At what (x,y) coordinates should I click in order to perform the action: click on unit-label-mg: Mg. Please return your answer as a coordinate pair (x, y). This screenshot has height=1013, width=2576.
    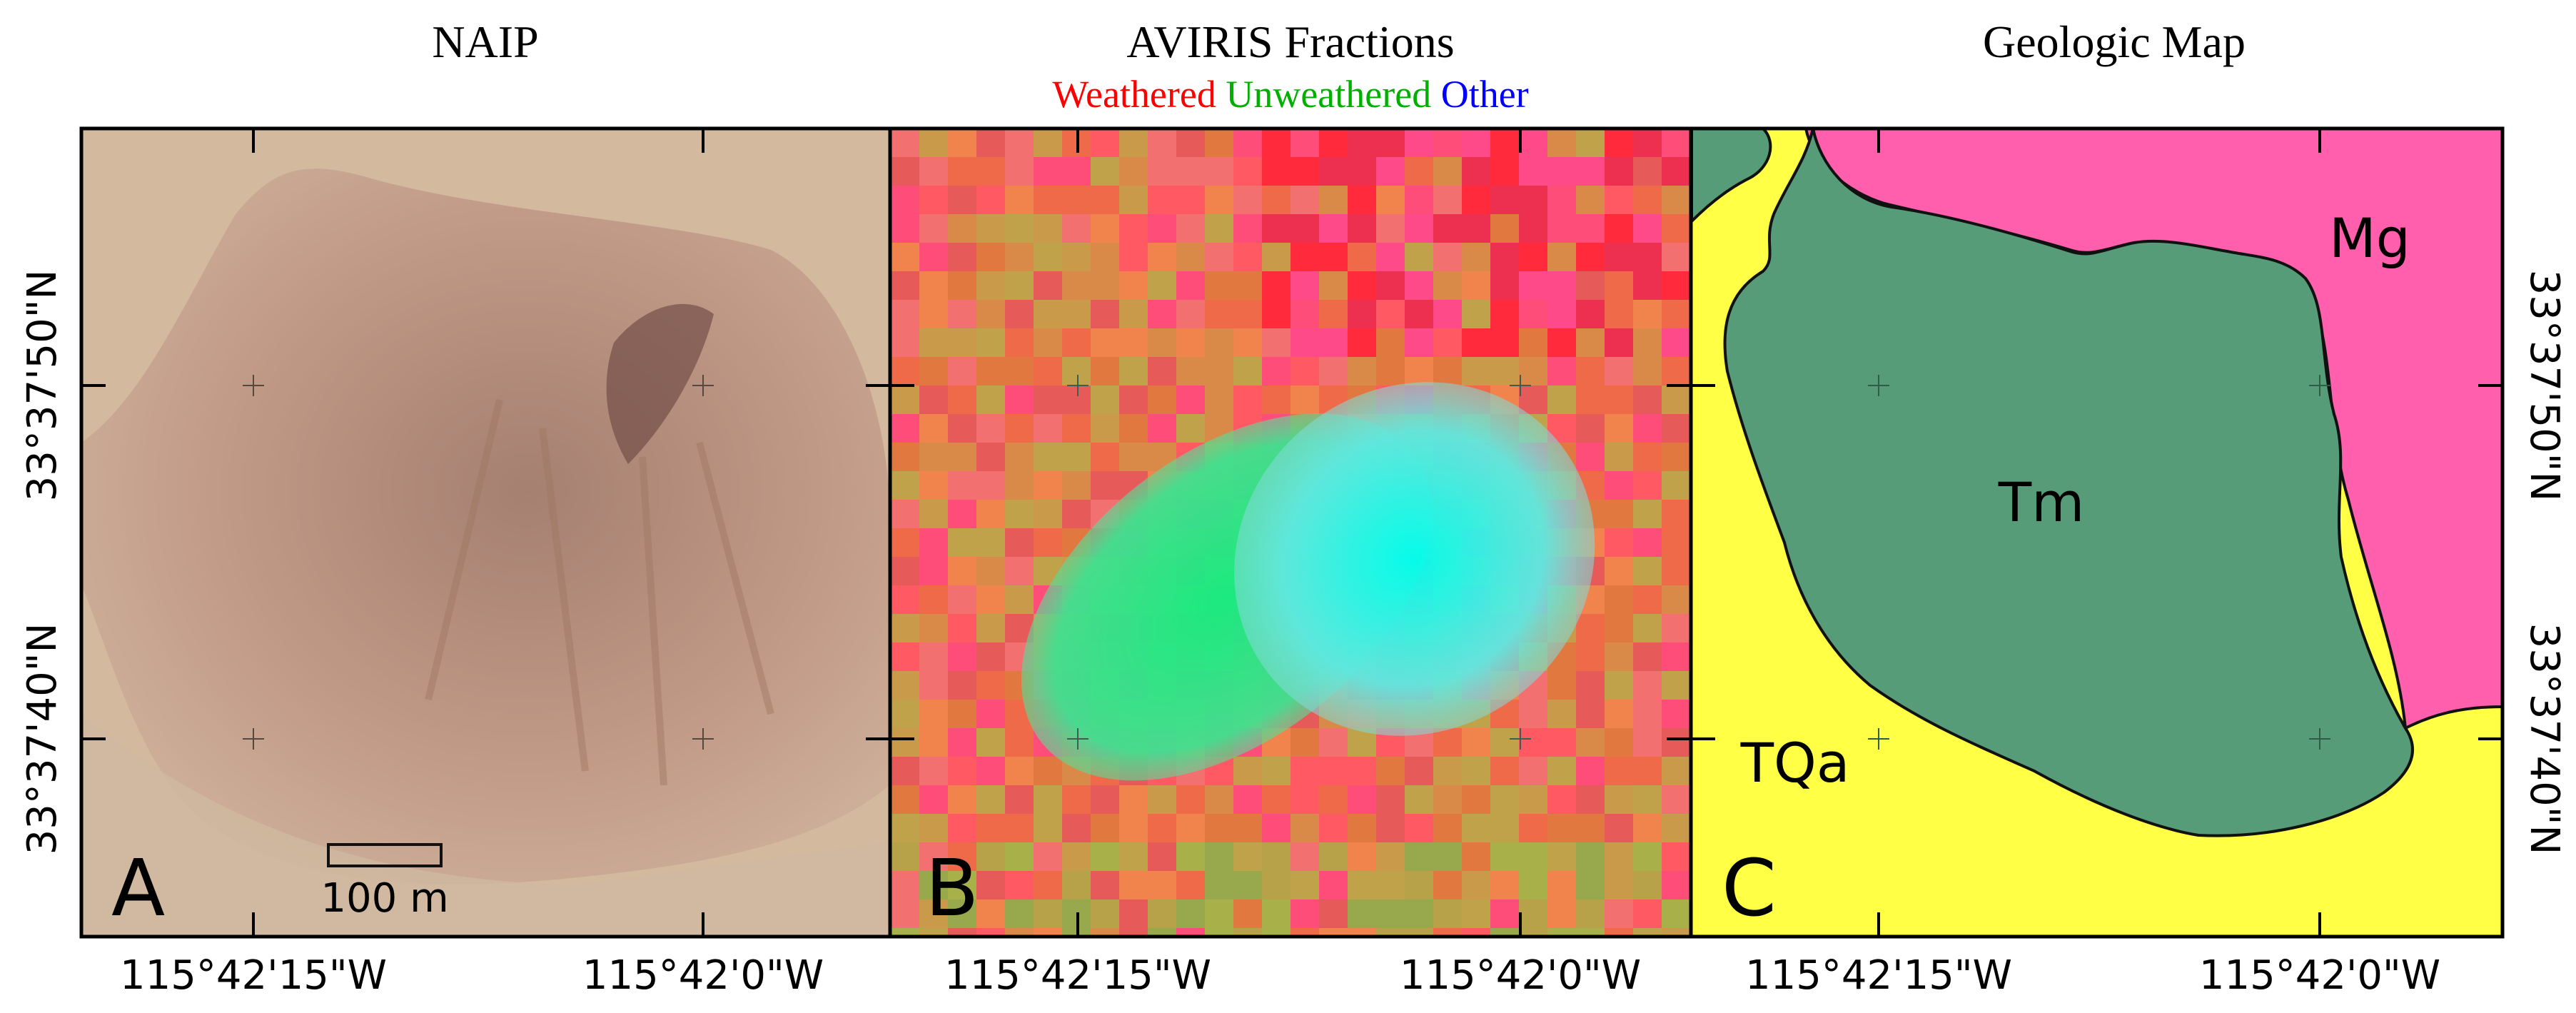
    Looking at the image, I should click on (2369, 238).